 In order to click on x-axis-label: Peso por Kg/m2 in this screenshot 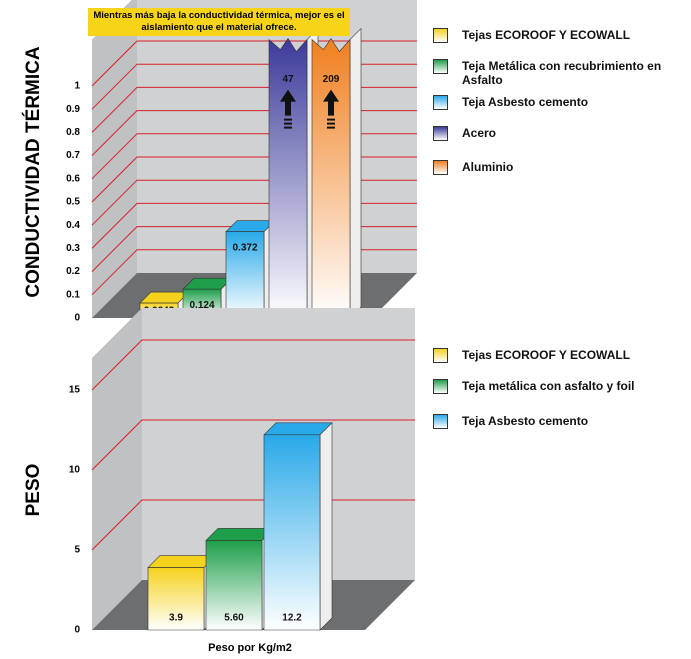, I will do `click(250, 648)`.